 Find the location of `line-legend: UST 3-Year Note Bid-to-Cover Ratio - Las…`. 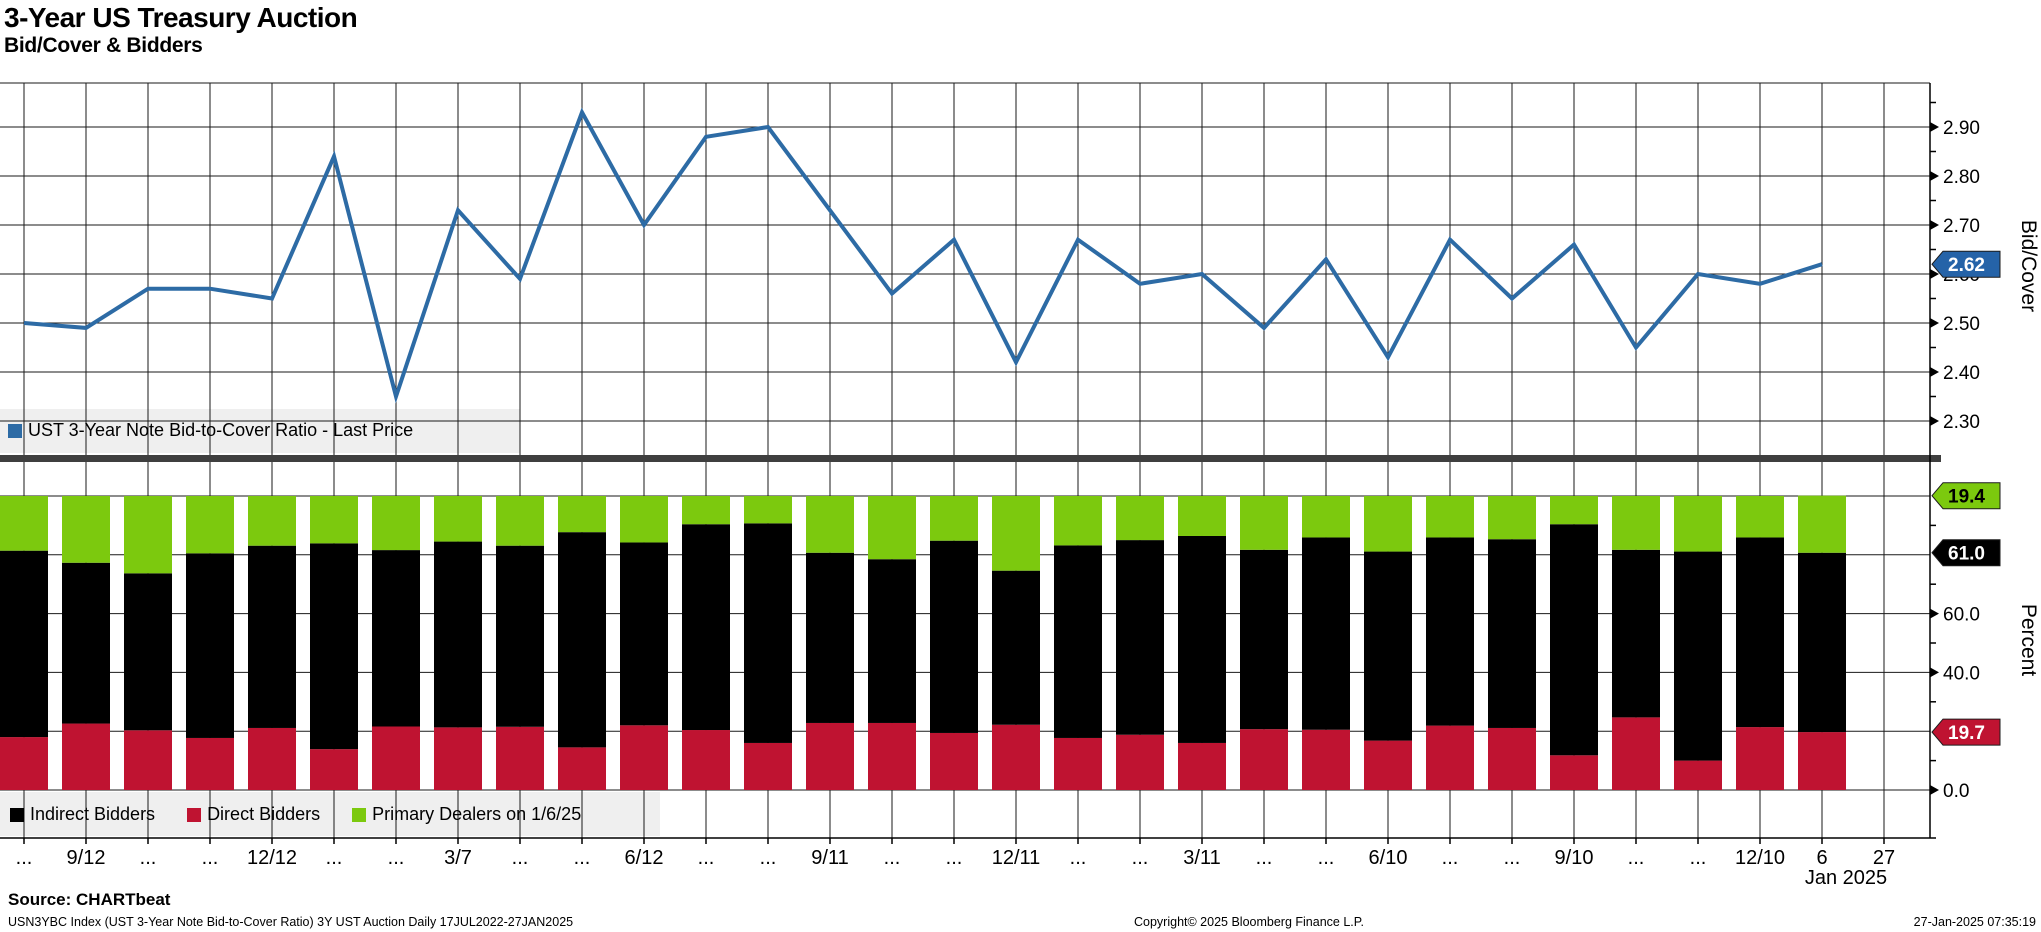

line-legend: UST 3-Year Note Bid-to-Cover Ratio - Las… is located at coordinates (210, 430).